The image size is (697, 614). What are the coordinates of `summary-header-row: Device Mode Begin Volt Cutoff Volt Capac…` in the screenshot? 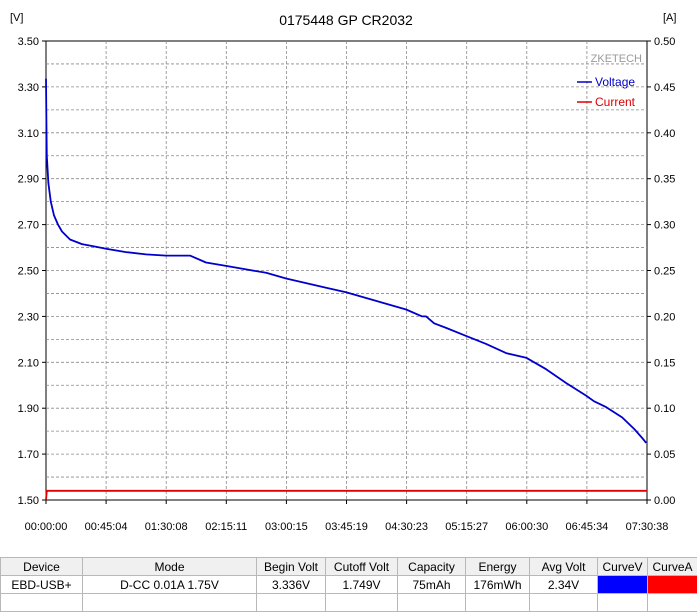 It's located at (348, 566).